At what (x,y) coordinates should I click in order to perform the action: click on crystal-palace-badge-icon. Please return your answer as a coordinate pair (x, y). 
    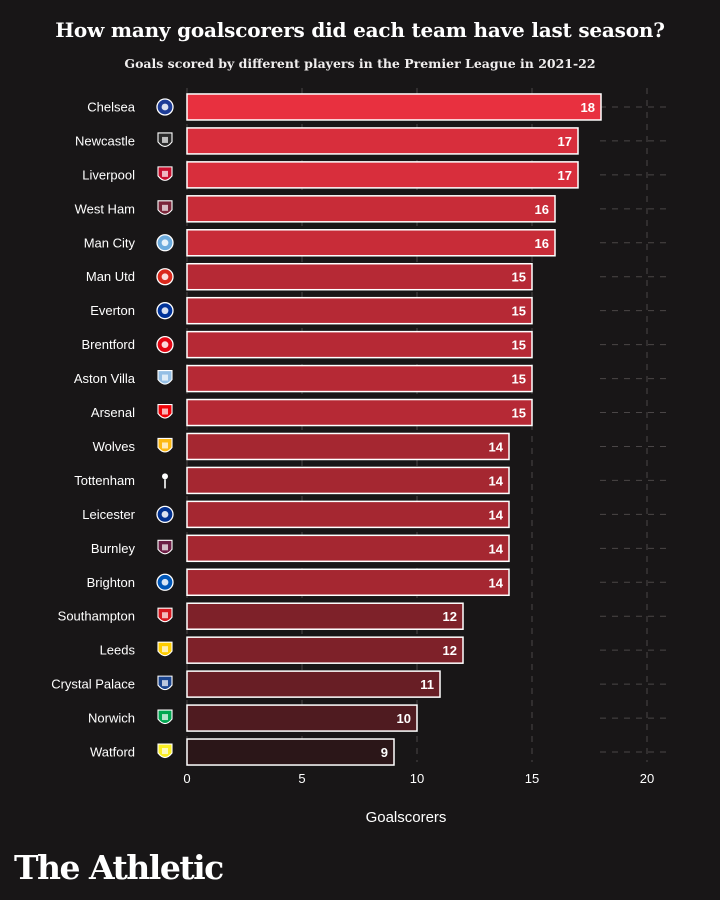
    Looking at the image, I should click on (165, 683).